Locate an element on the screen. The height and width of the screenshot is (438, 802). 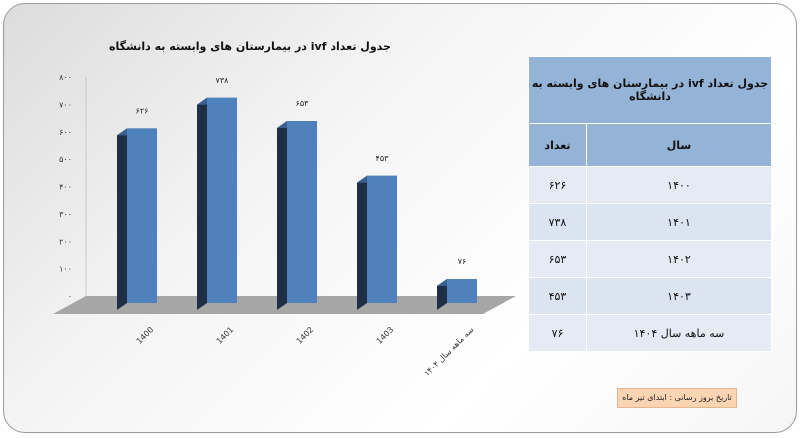
data-label: ۴۵۳ is located at coordinates (383, 158).